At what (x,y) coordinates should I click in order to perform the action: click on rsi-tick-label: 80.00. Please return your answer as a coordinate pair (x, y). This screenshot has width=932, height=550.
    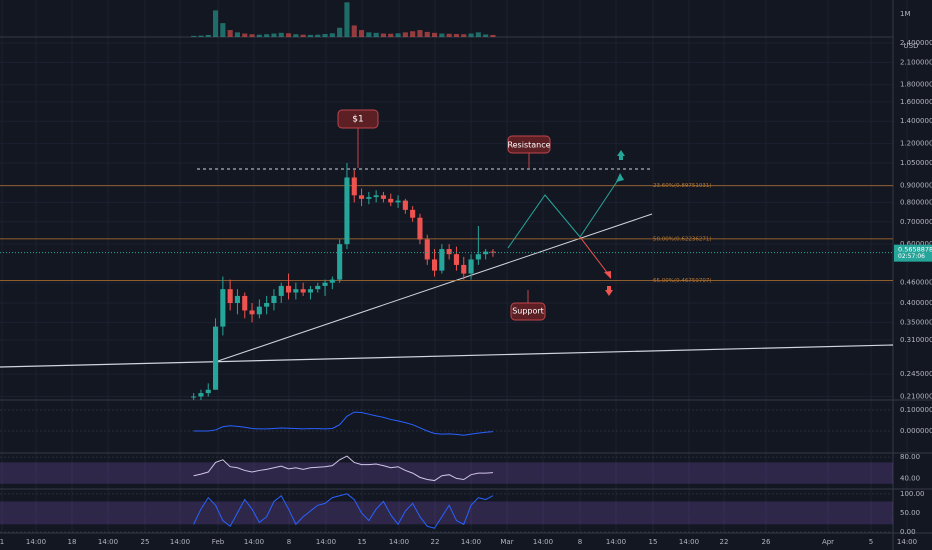
    Looking at the image, I should click on (910, 457).